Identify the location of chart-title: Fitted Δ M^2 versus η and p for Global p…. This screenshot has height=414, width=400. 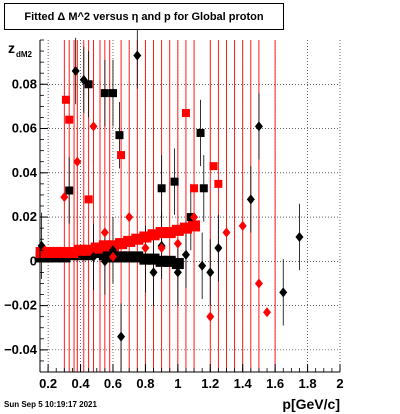
(144, 16).